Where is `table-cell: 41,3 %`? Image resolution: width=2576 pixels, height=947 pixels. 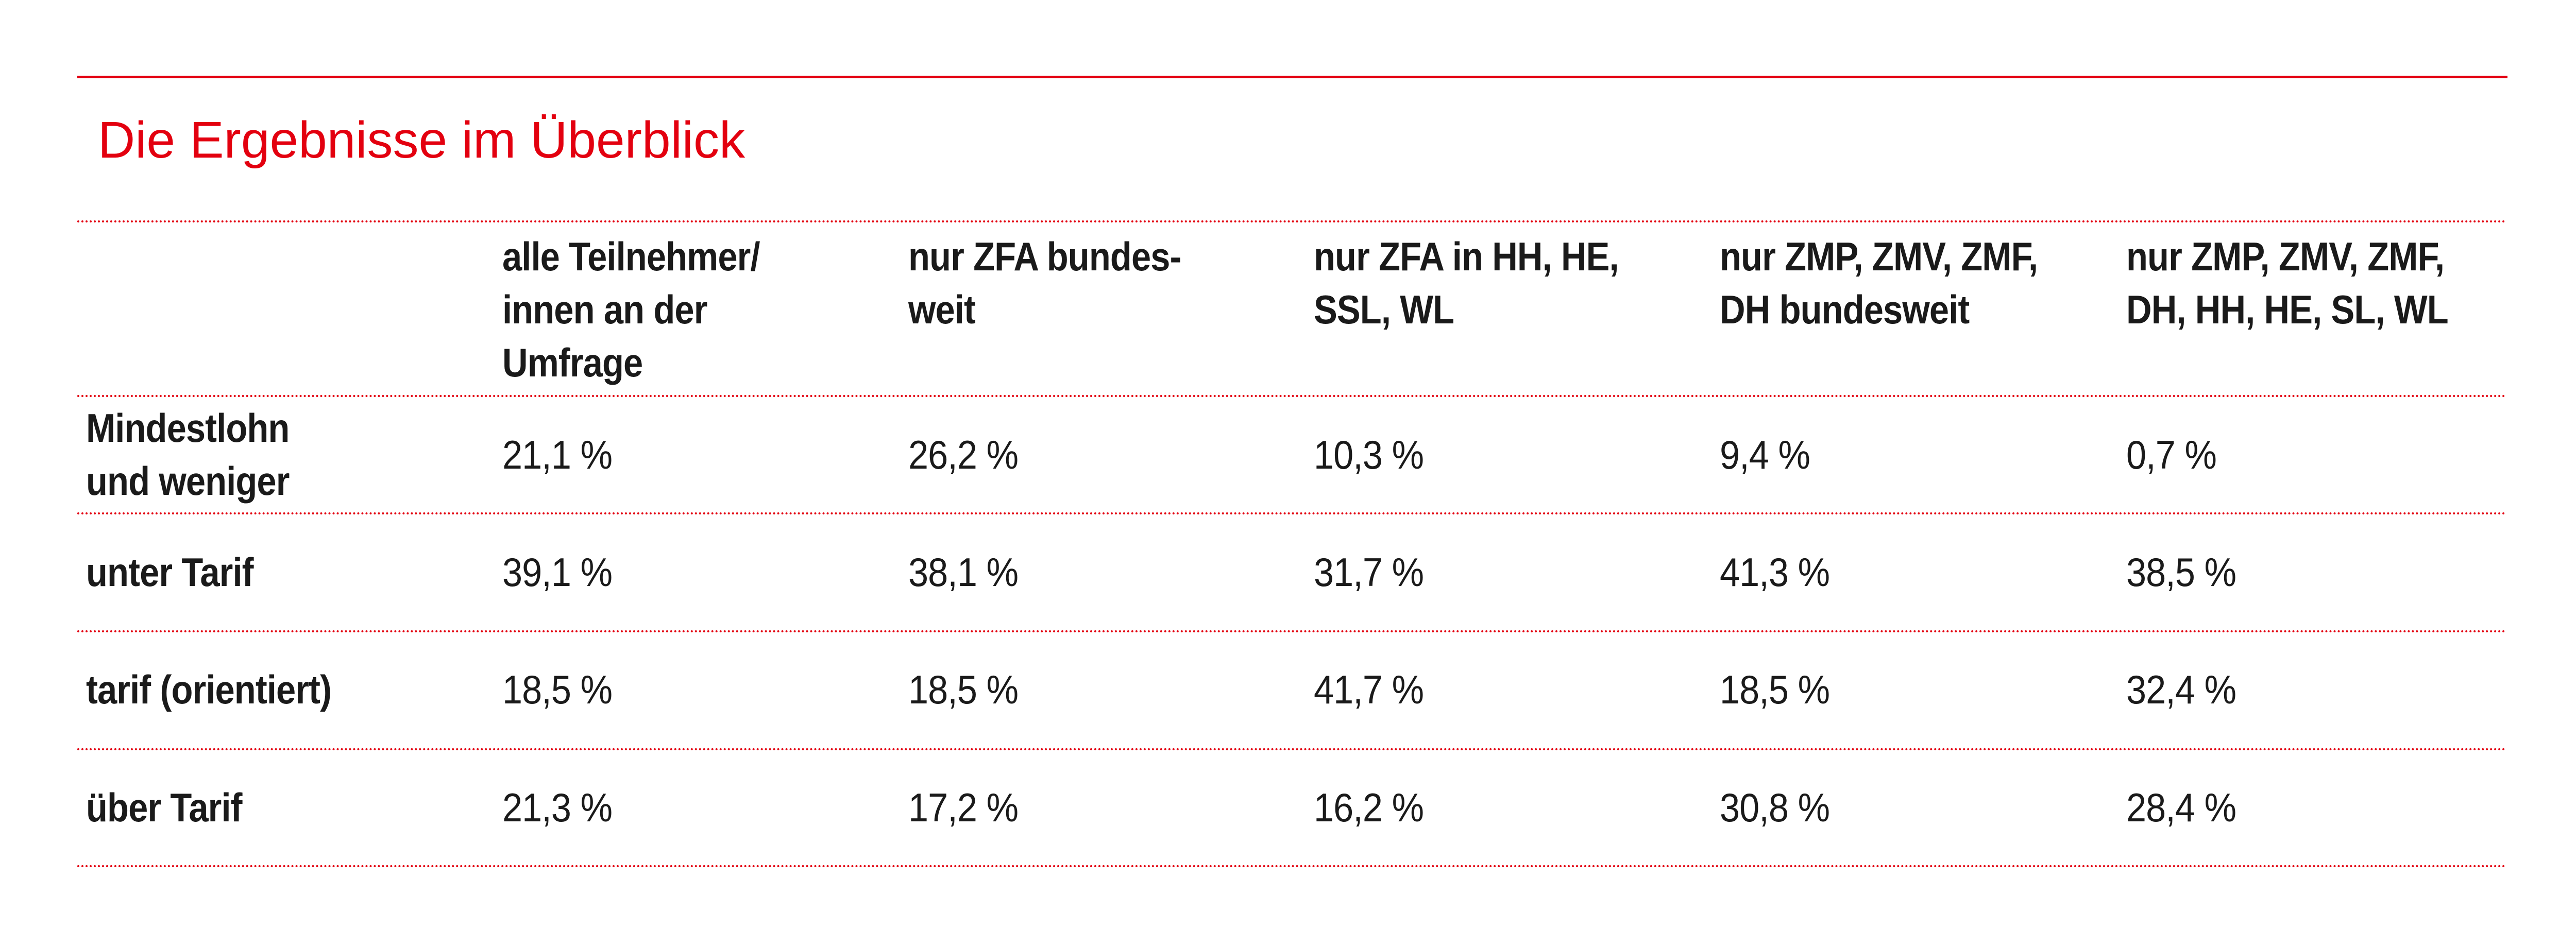 table-cell: 41,3 % is located at coordinates (1775, 572).